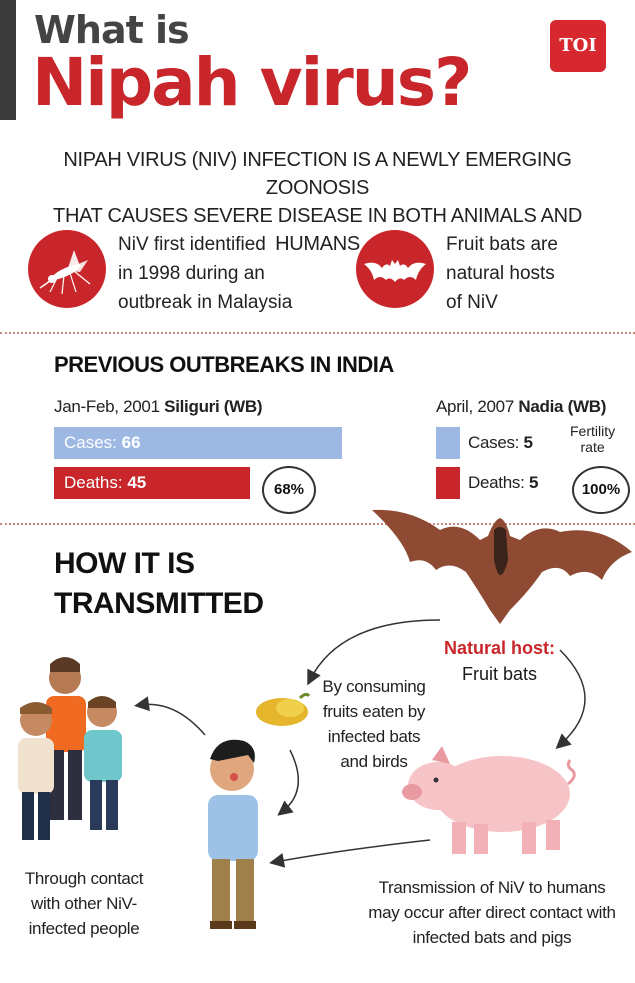 This screenshot has height=983, width=635. I want to click on mango-icon, so click(282, 712).